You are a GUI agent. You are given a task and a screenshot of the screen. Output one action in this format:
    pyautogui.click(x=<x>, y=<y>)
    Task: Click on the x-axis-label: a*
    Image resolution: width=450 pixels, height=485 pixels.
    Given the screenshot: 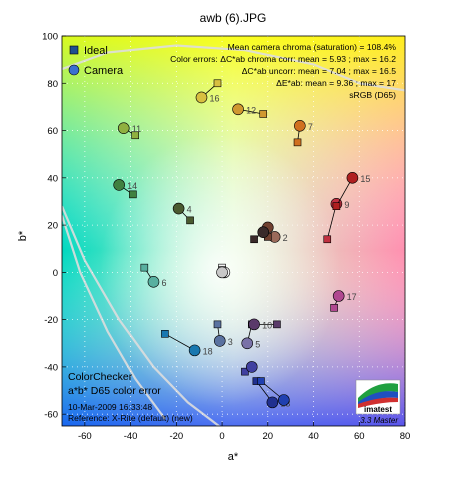 What is the action you would take?
    pyautogui.click(x=233, y=457)
    